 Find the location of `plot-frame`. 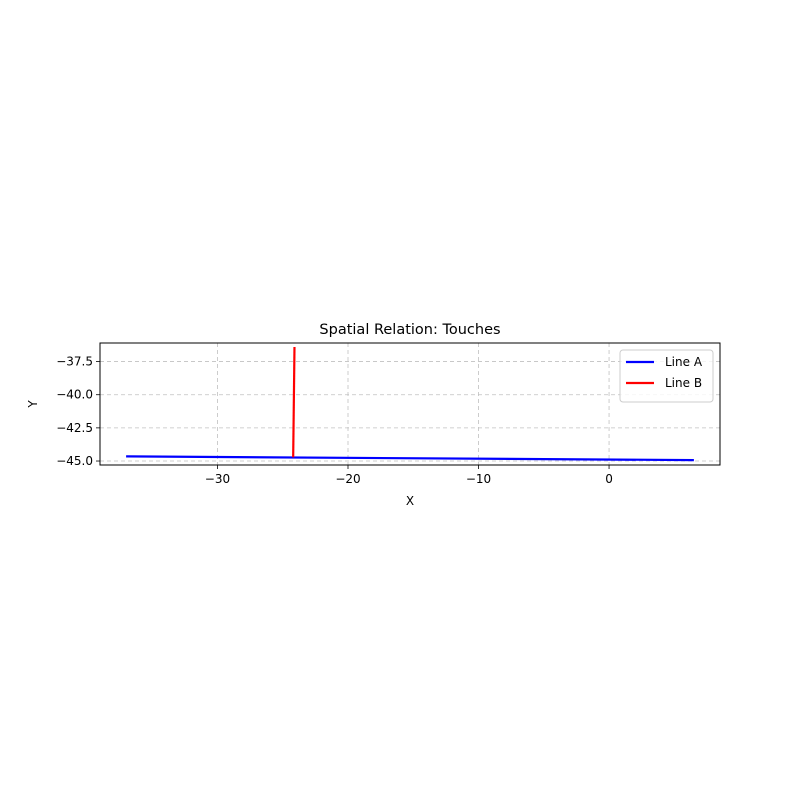

plot-frame is located at coordinates (410, 404).